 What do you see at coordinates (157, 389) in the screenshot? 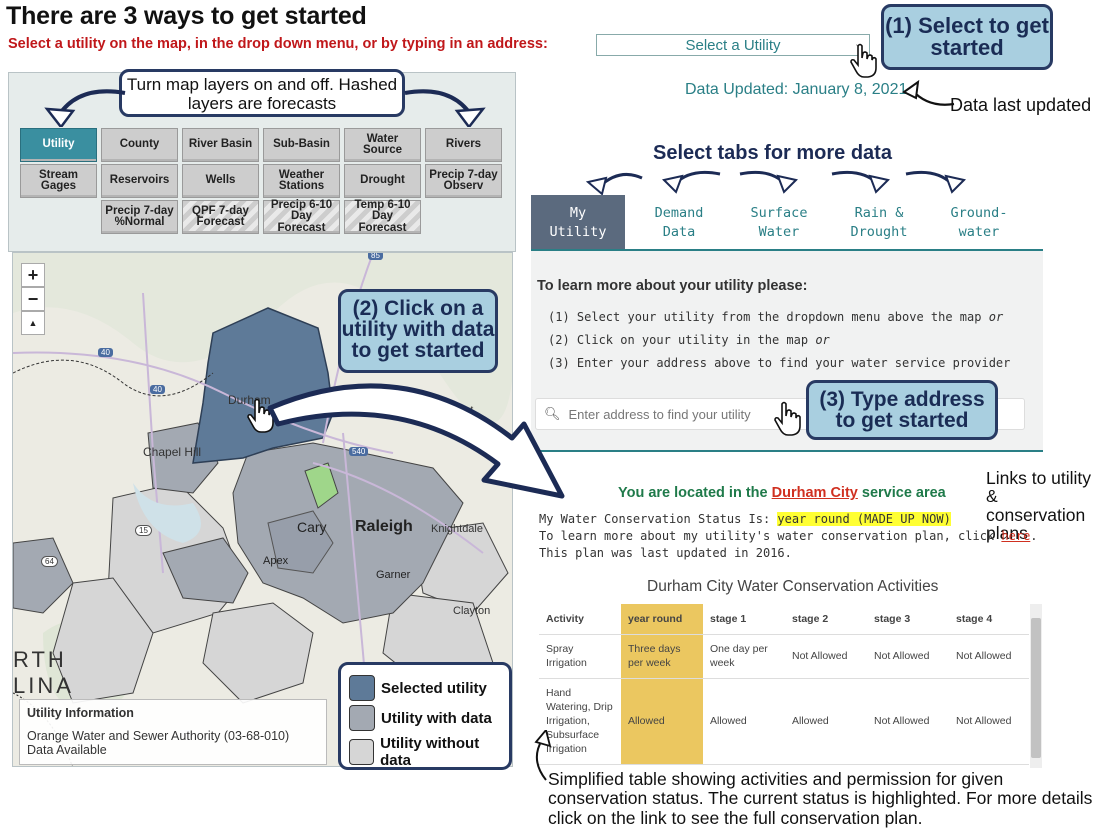
I see `highway-shield: 40` at bounding box center [157, 389].